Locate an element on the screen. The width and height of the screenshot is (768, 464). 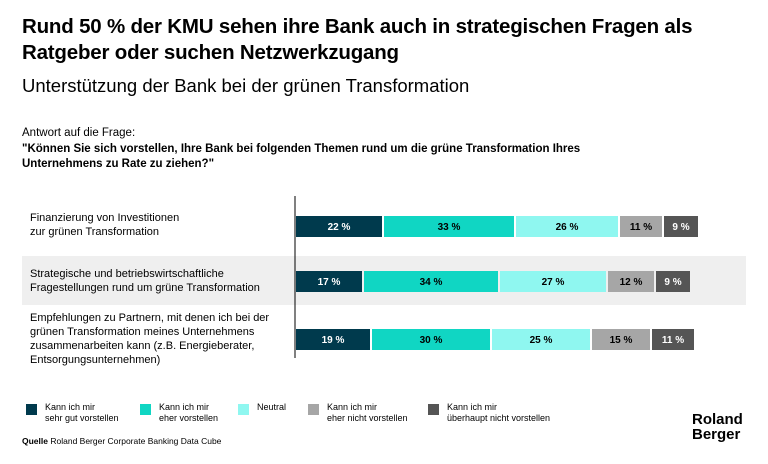
legend-label-2: Kann ich mir eher vorstellen is located at coordinates (189, 412).